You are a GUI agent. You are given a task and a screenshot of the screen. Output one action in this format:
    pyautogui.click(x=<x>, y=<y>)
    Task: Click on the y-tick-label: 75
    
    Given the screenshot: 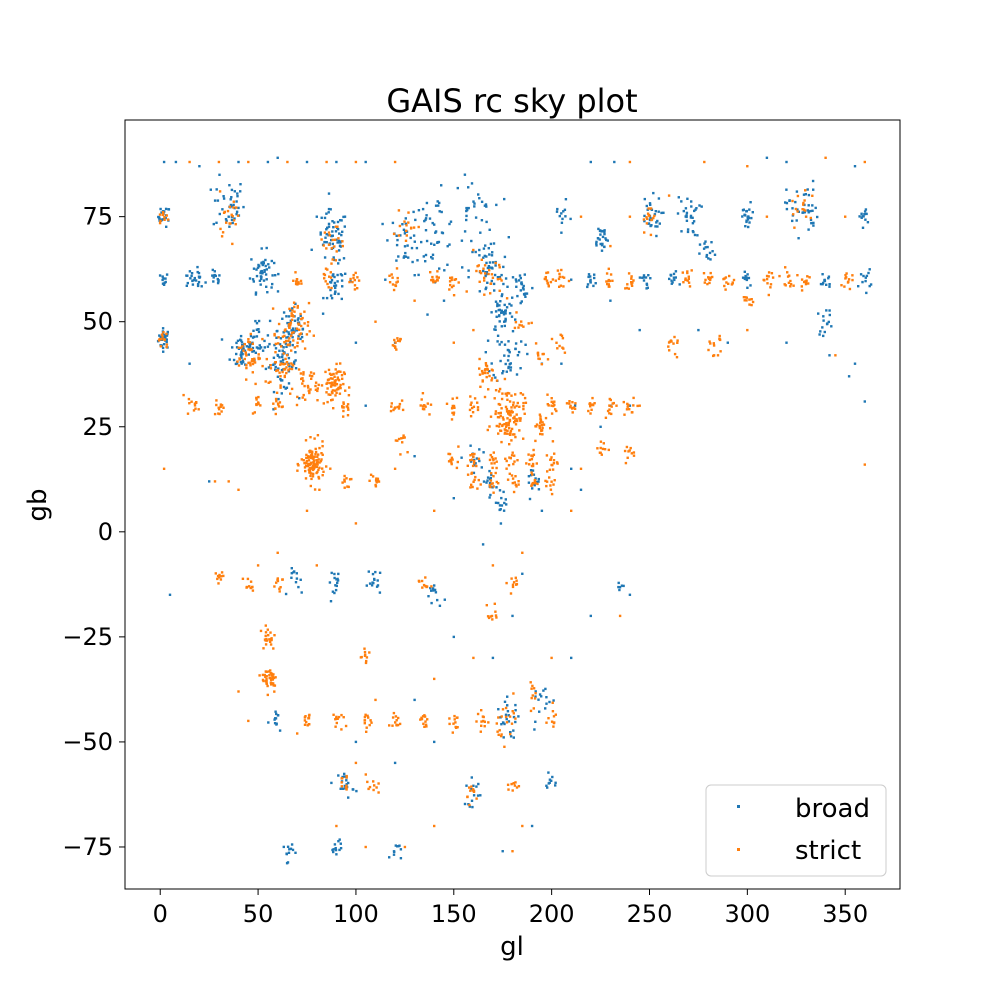 What is the action you would take?
    pyautogui.click(x=97, y=217)
    